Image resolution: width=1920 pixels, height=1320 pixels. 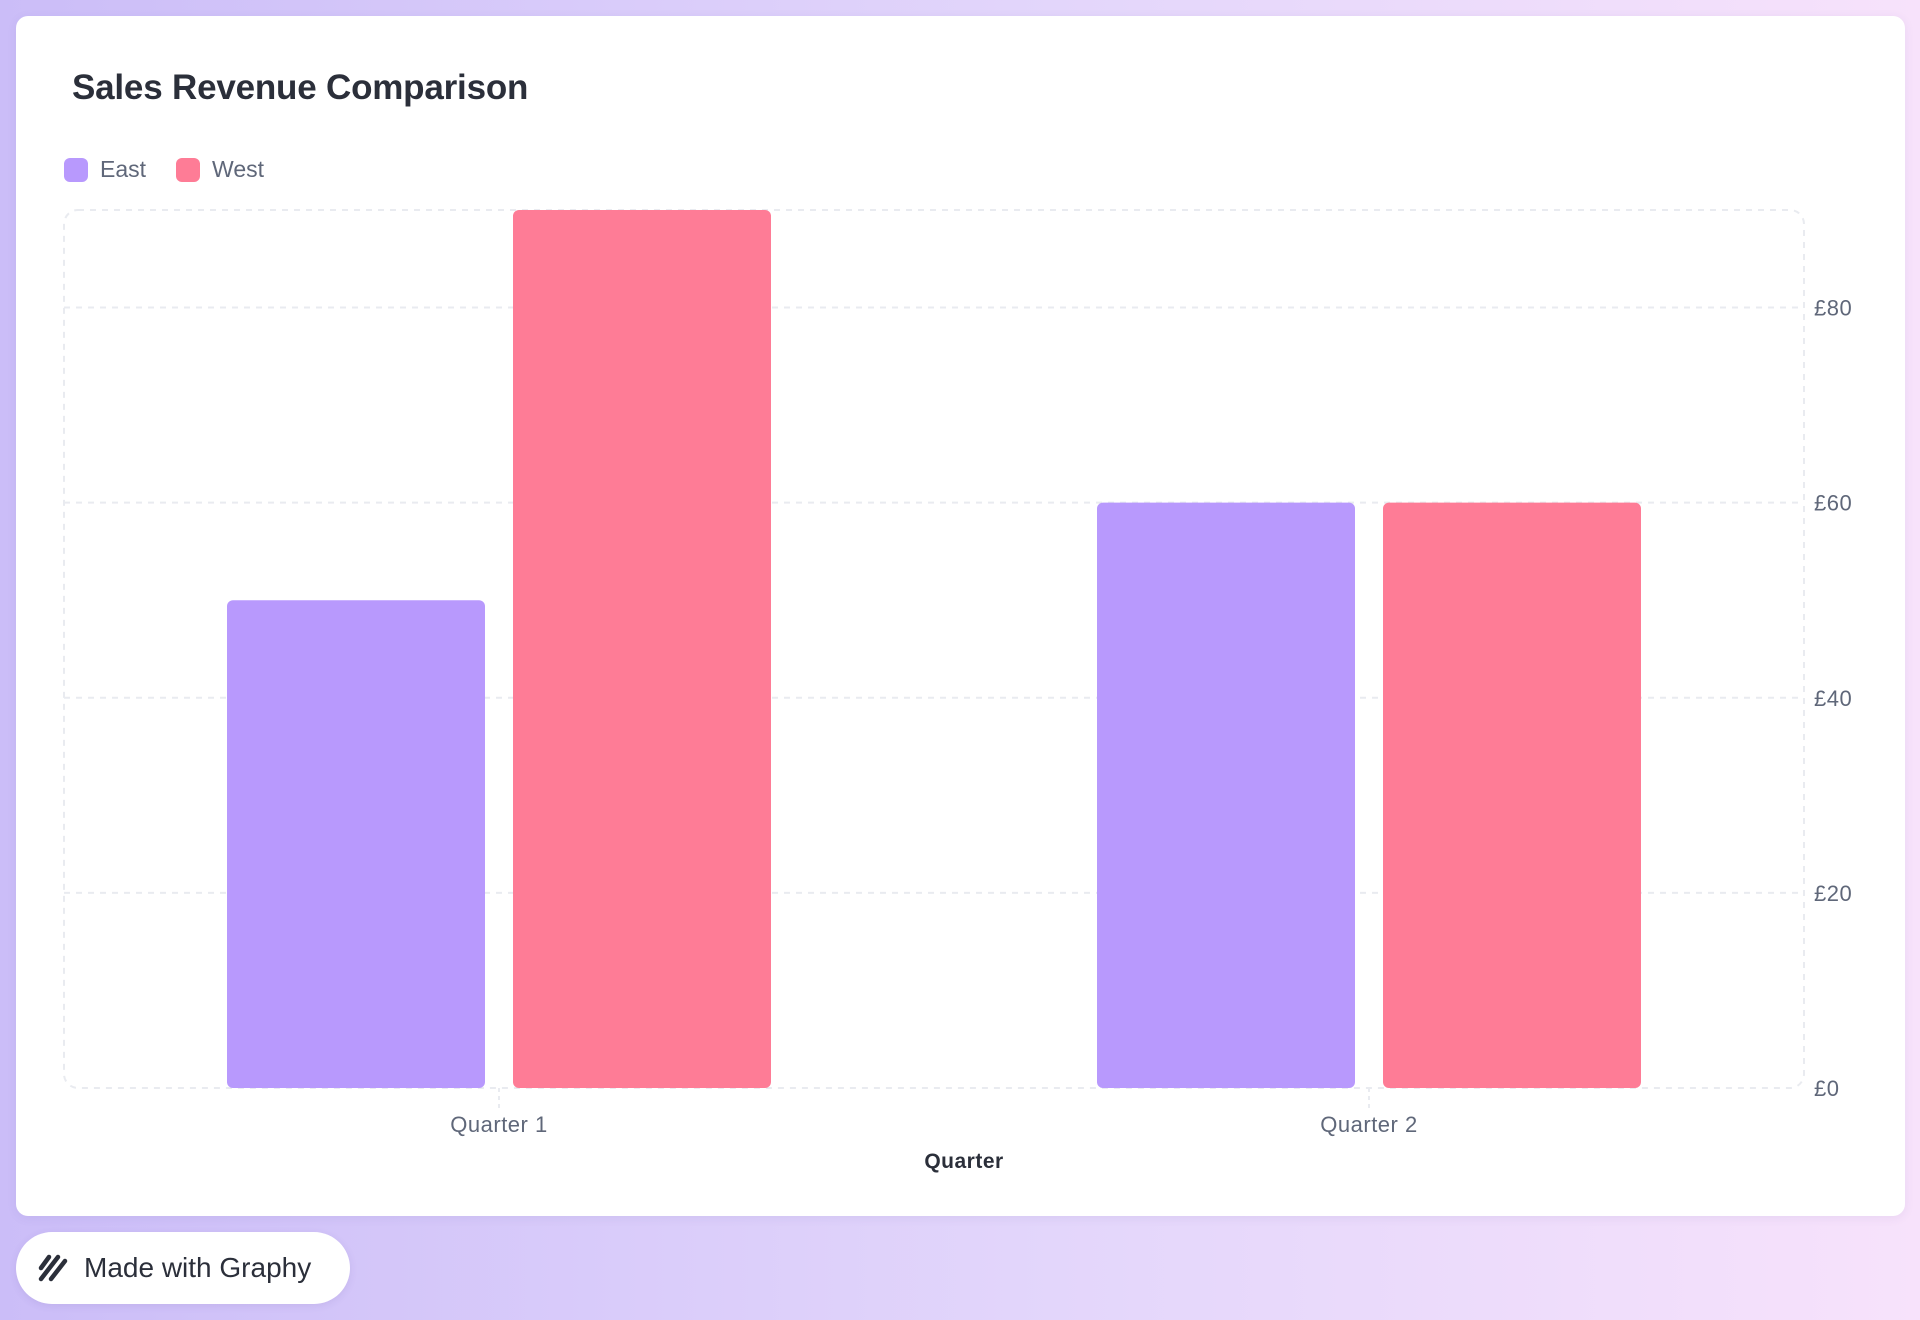 I want to click on chart-title: Sales Revenue Comparison, so click(x=300, y=87).